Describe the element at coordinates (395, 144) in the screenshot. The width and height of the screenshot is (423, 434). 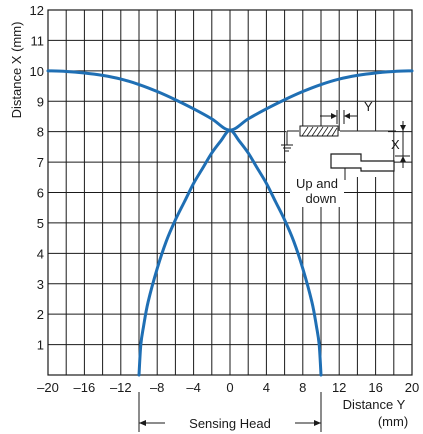
I see `inset-x-label: X` at that location.